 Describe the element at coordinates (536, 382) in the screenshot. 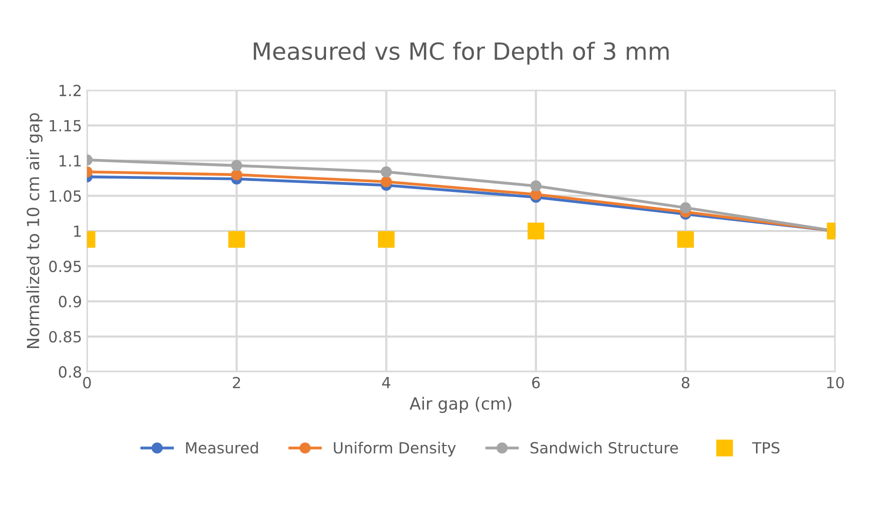

I see `x-tick-label: 6` at that location.